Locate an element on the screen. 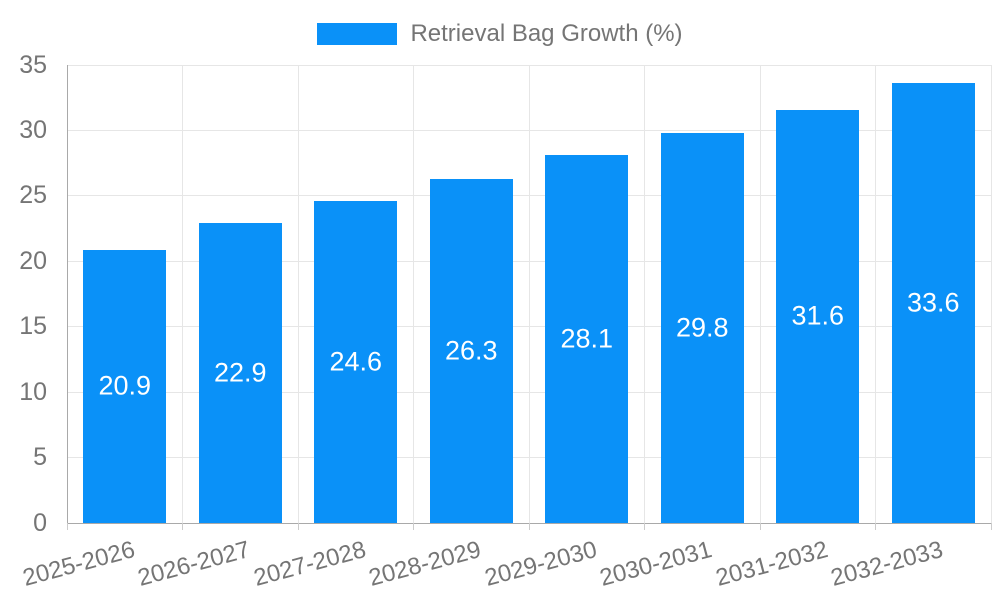 The height and width of the screenshot is (600, 1000). legend: Retrieval Bag Growth (%) is located at coordinates (500, 34).